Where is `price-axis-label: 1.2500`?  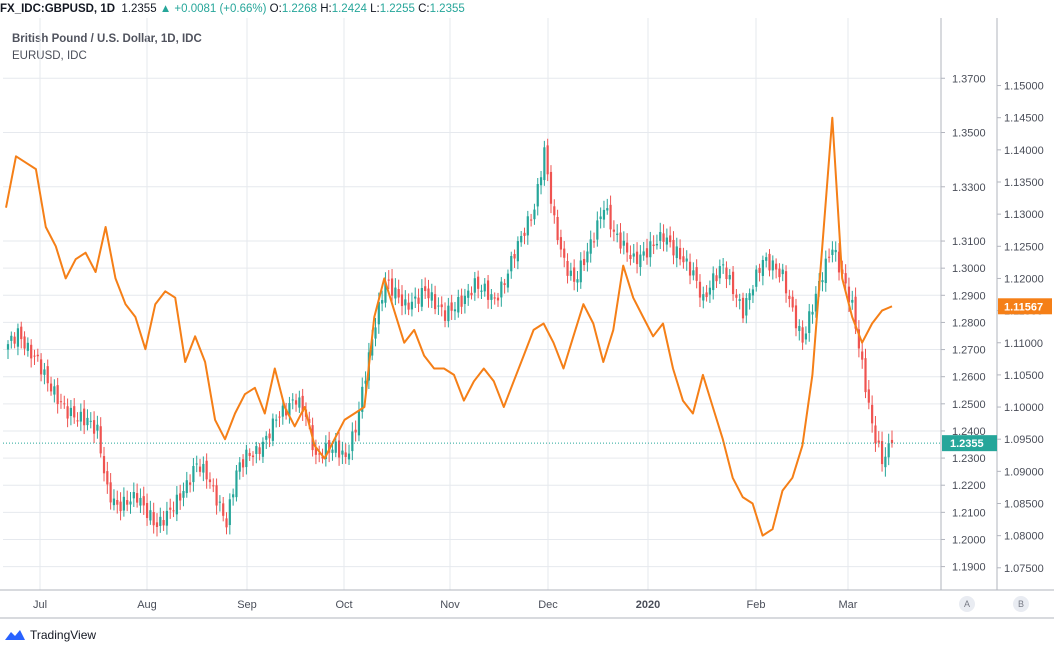
price-axis-label: 1.2500 is located at coordinates (969, 405).